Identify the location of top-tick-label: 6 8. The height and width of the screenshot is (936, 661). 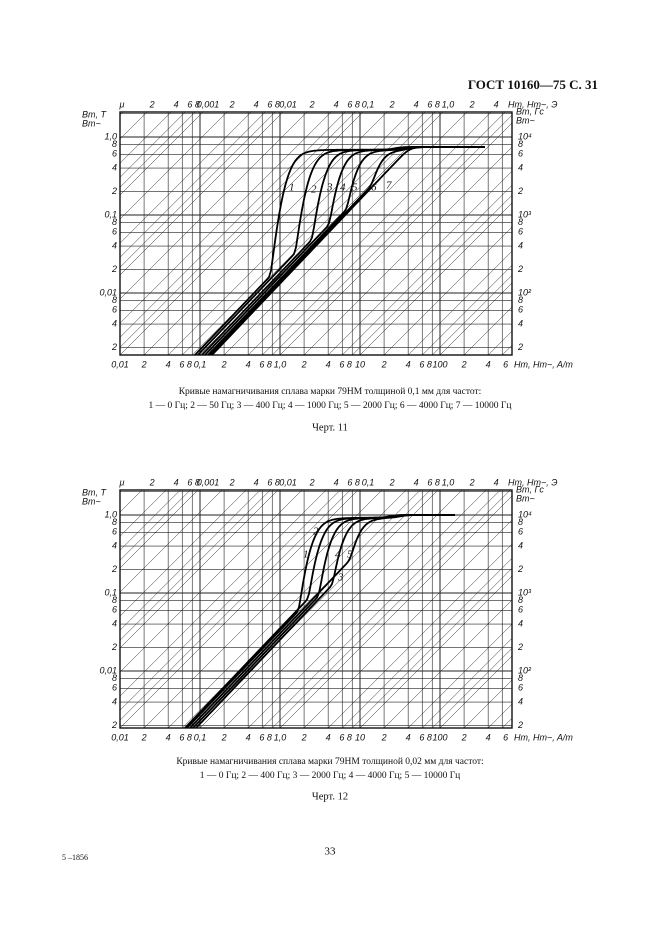
(273, 104).